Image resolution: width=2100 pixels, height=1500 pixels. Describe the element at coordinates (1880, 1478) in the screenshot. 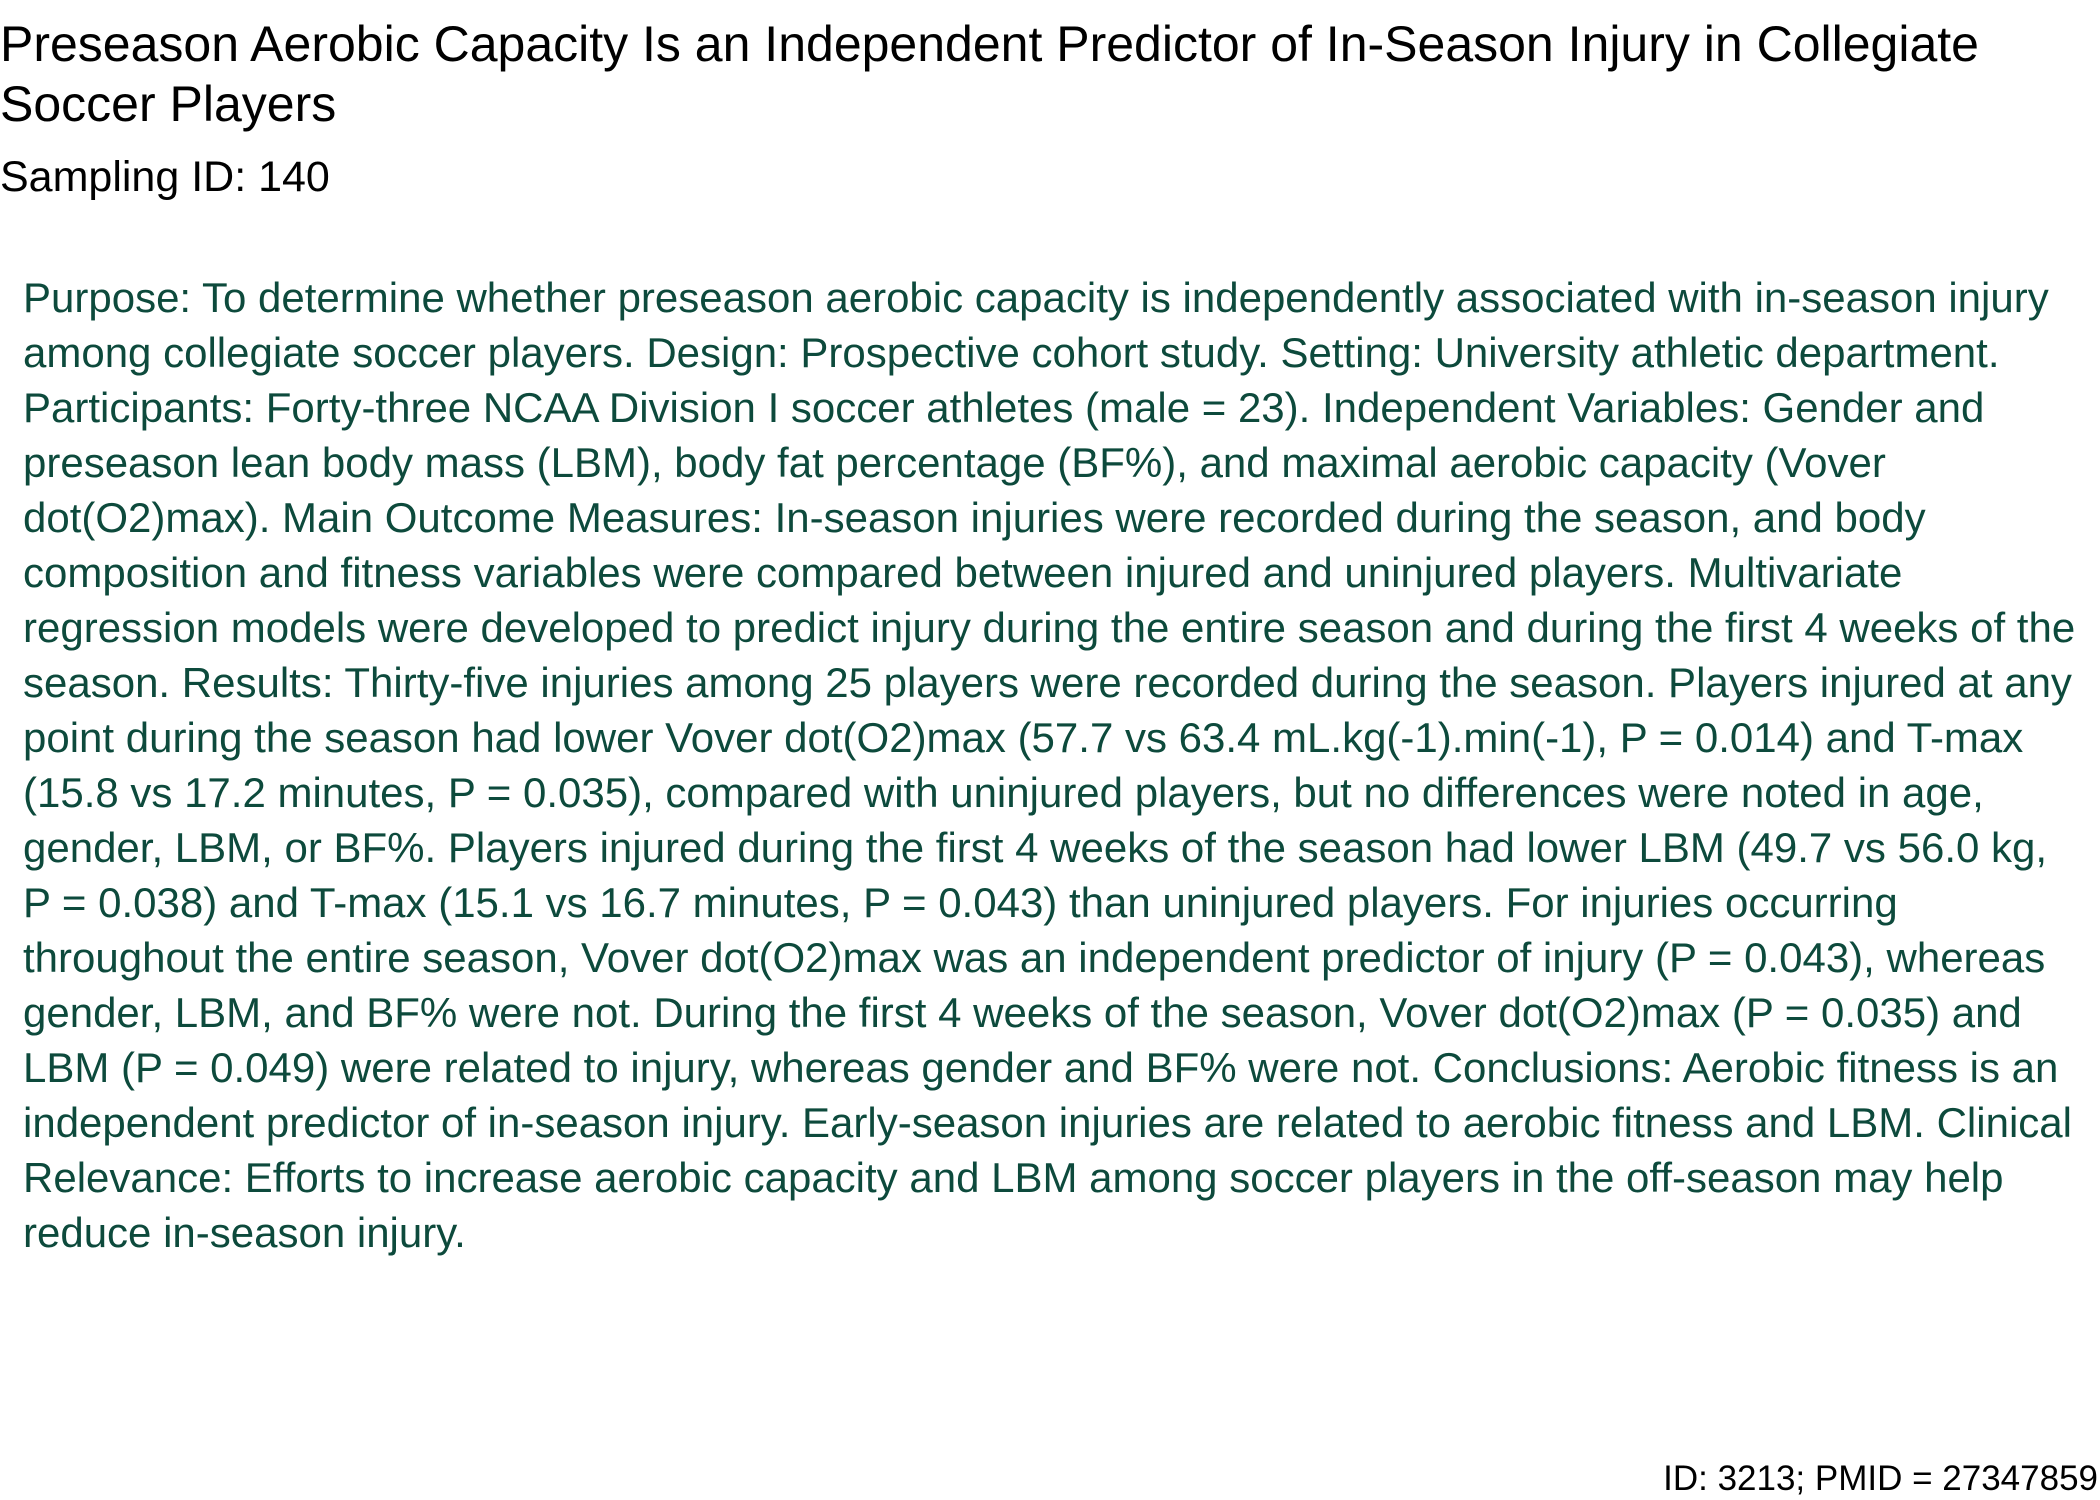

I see `record-id: ID: 3213; PMID = 27347859` at that location.